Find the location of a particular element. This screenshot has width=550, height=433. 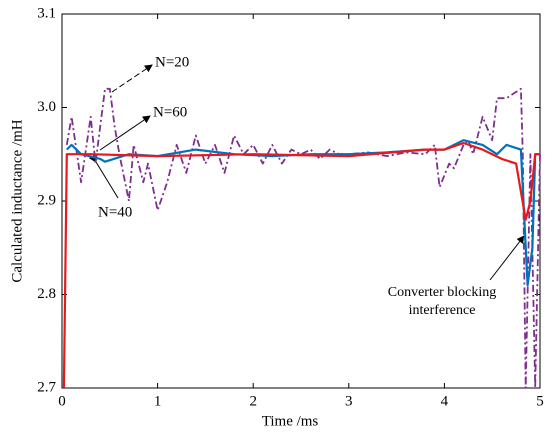

y-tick-label: 3.1 is located at coordinates (46, 13).